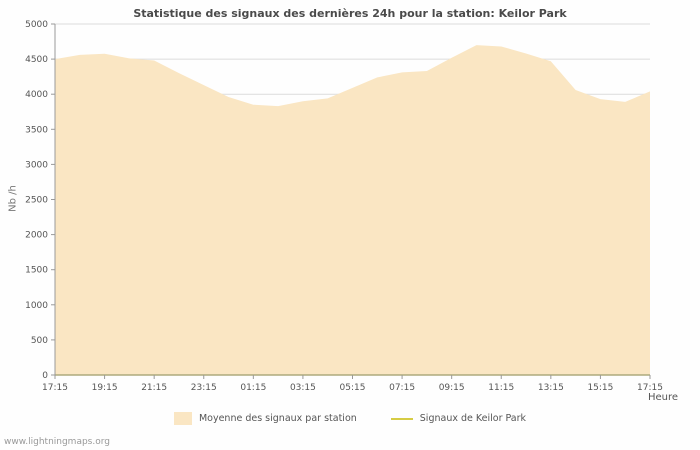  What do you see at coordinates (36, 201) in the screenshot?
I see `svg-text: 2500` at bounding box center [36, 201].